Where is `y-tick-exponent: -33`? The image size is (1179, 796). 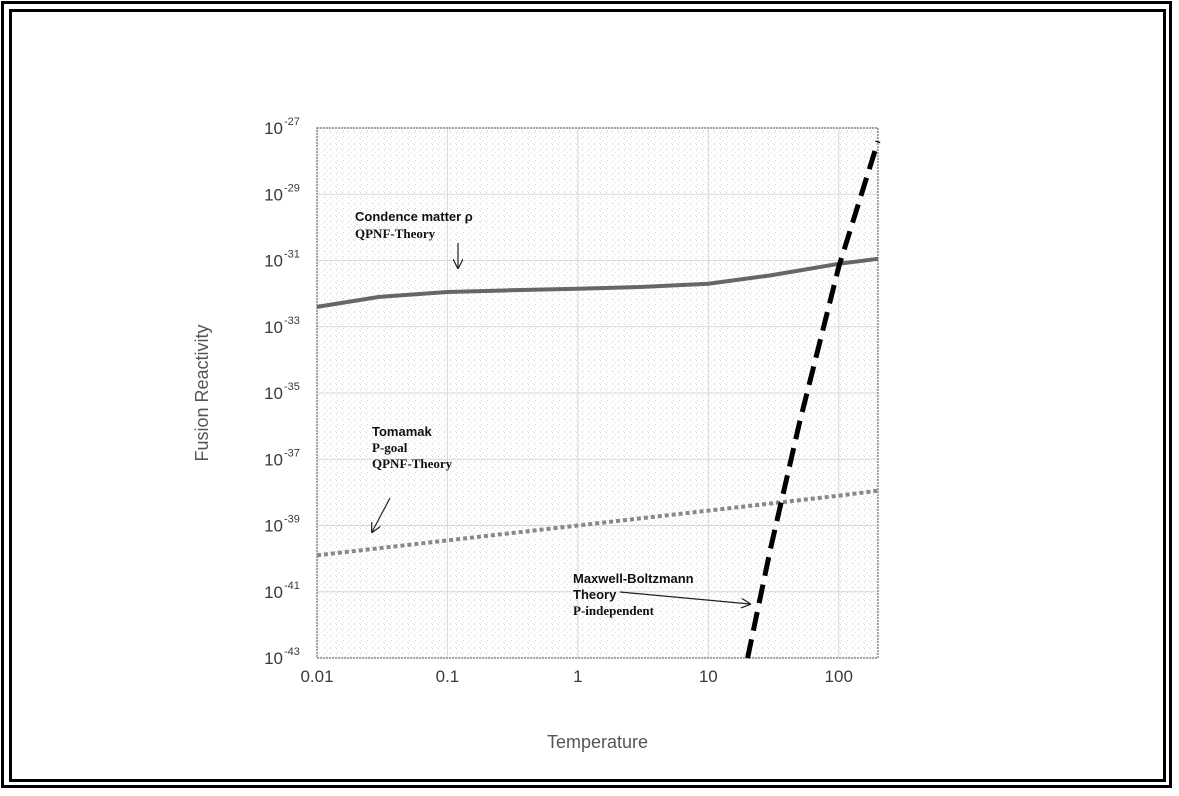 y-tick-exponent: -33 is located at coordinates (292, 321).